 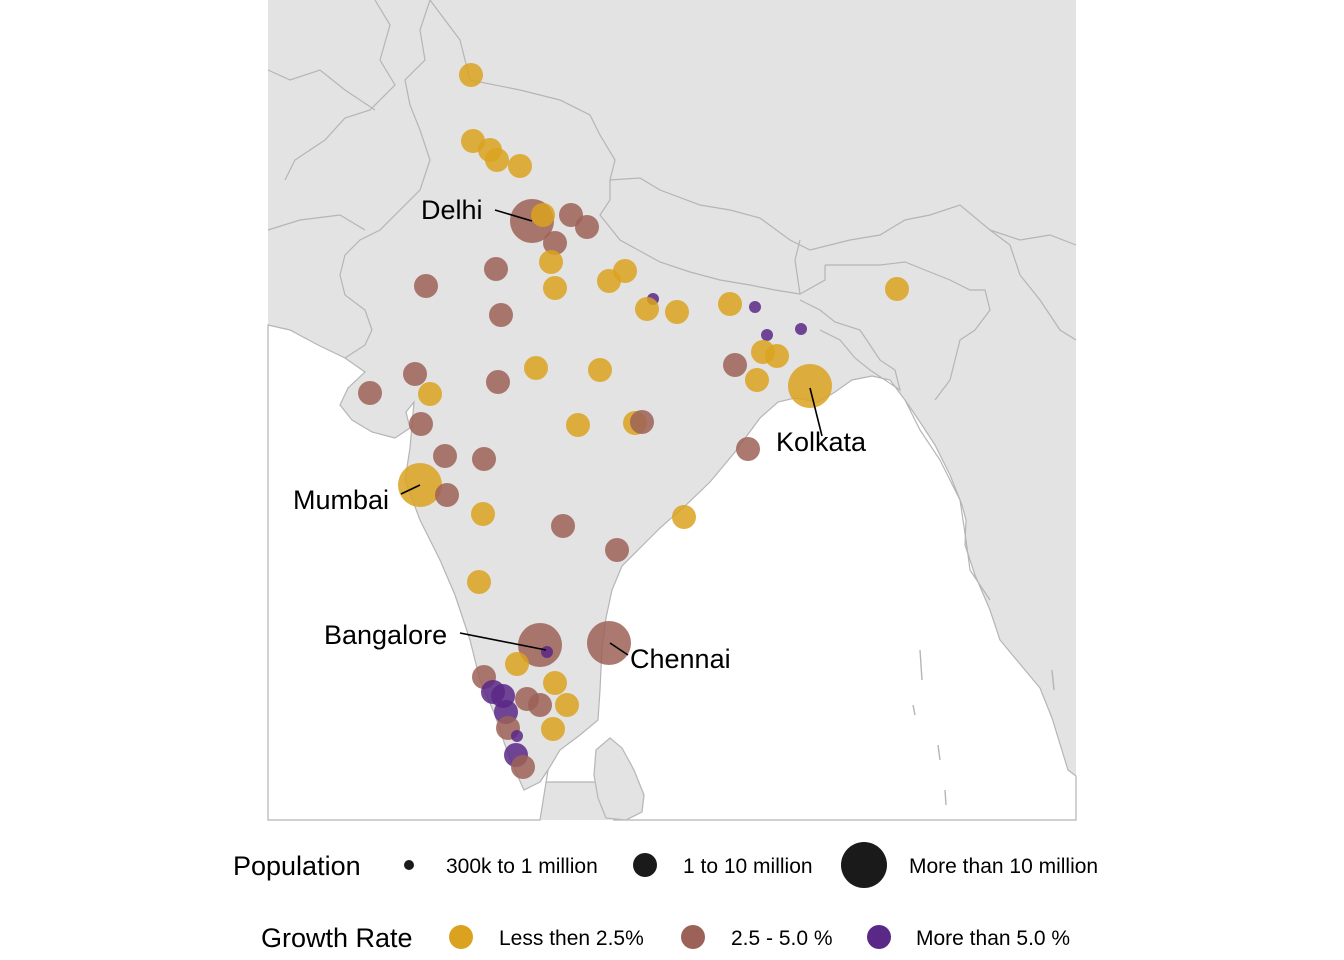 What do you see at coordinates (522, 866) in the screenshot?
I see `population-key-small-label: 300k to 1 million` at bounding box center [522, 866].